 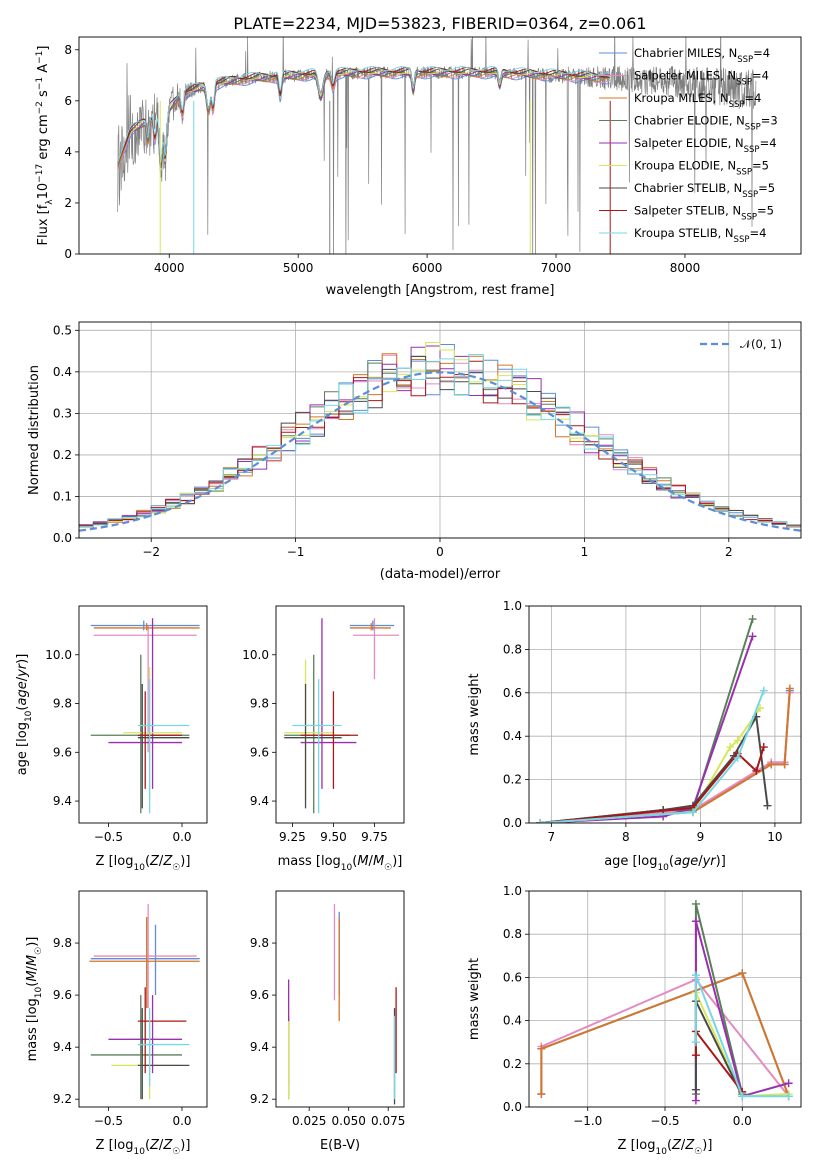 I want to click on y-tick-label: 9.8, so click(x=259, y=704).